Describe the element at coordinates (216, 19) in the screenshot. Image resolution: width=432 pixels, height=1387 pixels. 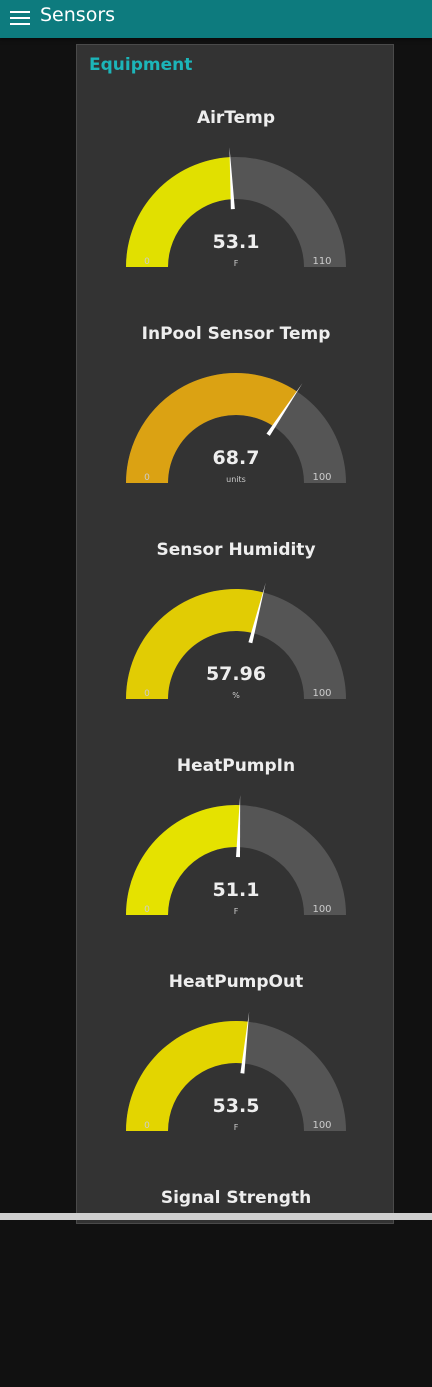
I see `top-bar: Sensors` at that location.